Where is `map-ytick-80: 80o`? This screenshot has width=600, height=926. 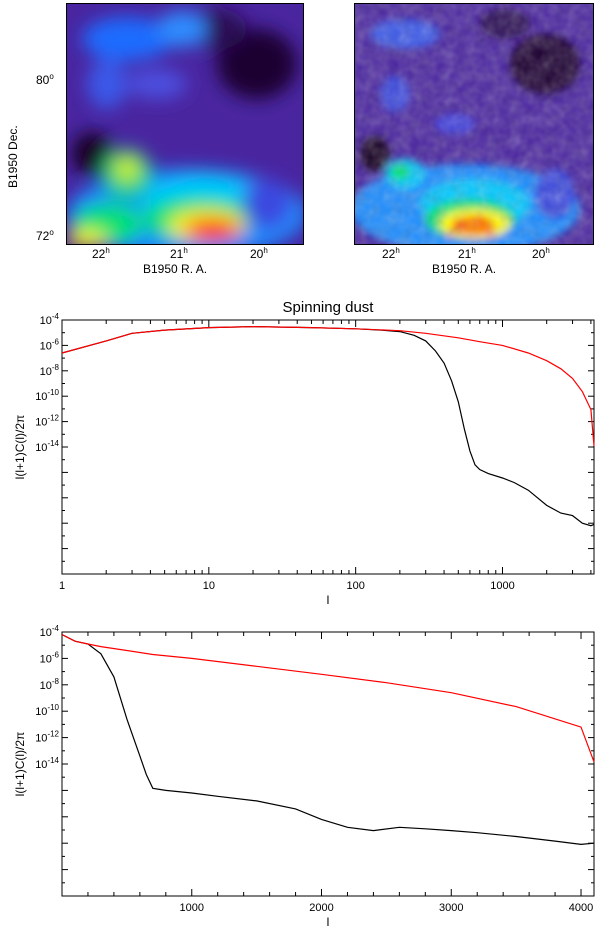
map-ytick-80: 80o is located at coordinates (45, 79).